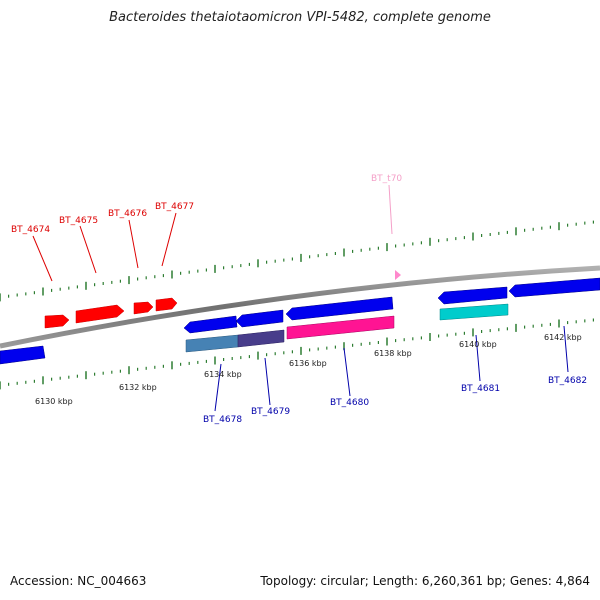  I want to click on label-bt-4682: BT_4682, so click(567, 381).